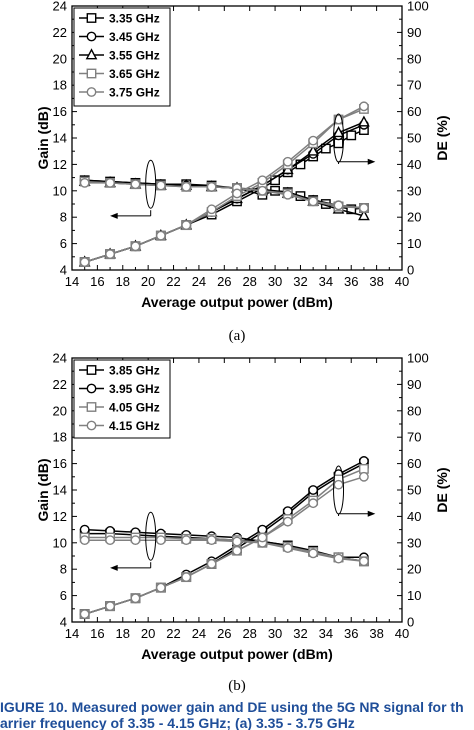  What do you see at coordinates (414, 217) in the screenshot?
I see `y2-tick-label: 20` at bounding box center [414, 217].